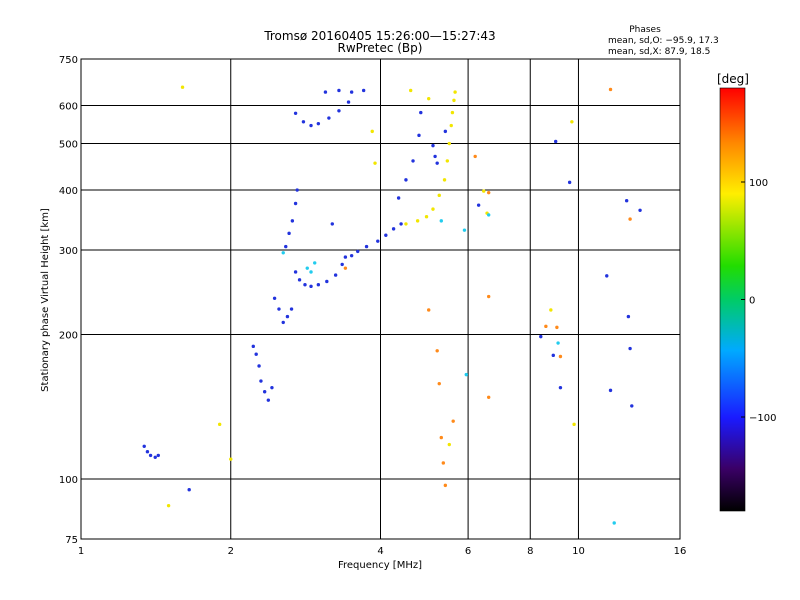  What do you see at coordinates (68, 145) in the screenshot?
I see `y-tick-label: 500` at bounding box center [68, 145].